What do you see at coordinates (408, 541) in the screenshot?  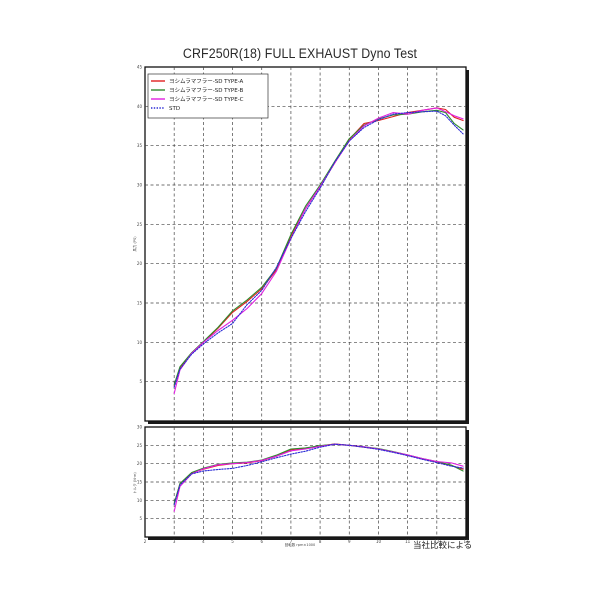 I see `x-tick-label: 11` at bounding box center [408, 541].